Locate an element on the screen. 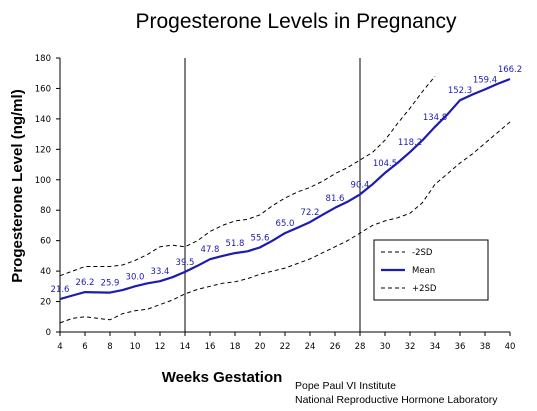  x-tick-label: 12 is located at coordinates (160, 347).